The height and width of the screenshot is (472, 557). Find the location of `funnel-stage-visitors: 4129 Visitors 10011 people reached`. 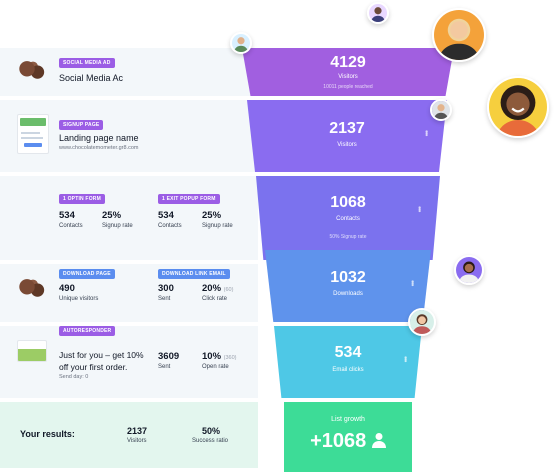

funnel-stage-visitors: 4129 Visitors 10011 people reached is located at coordinates (348, 72).